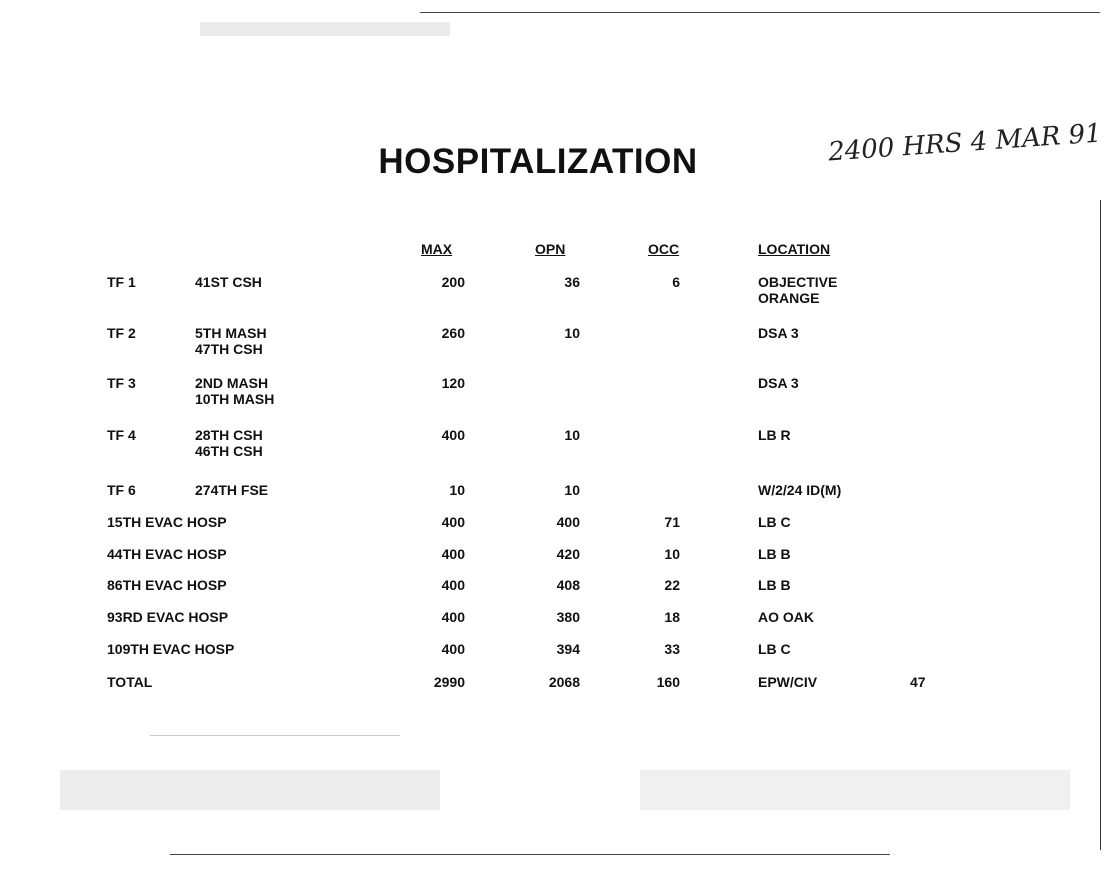  What do you see at coordinates (121, 282) in the screenshot?
I see `task-force: TF 1` at bounding box center [121, 282].